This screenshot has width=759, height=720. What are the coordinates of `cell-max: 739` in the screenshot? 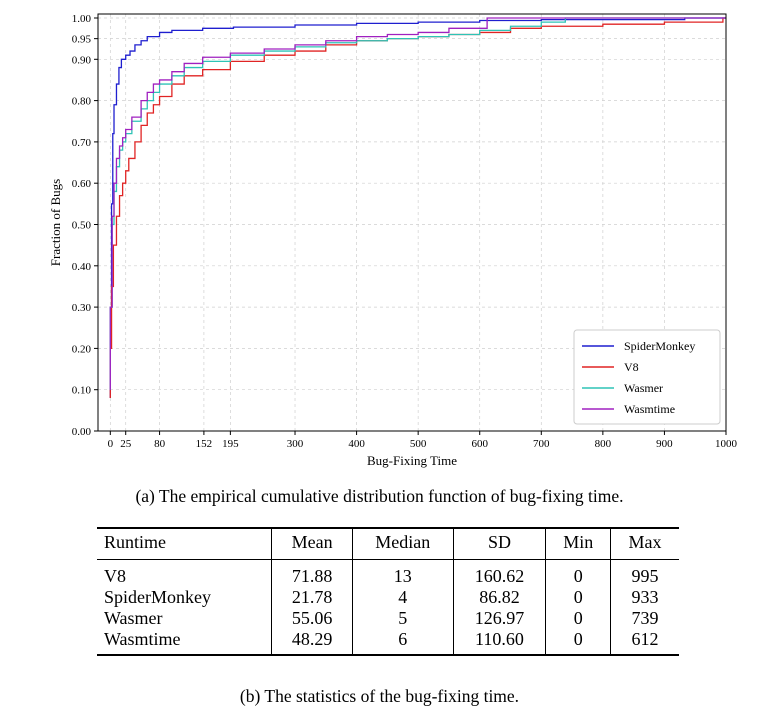 It's located at (644, 618).